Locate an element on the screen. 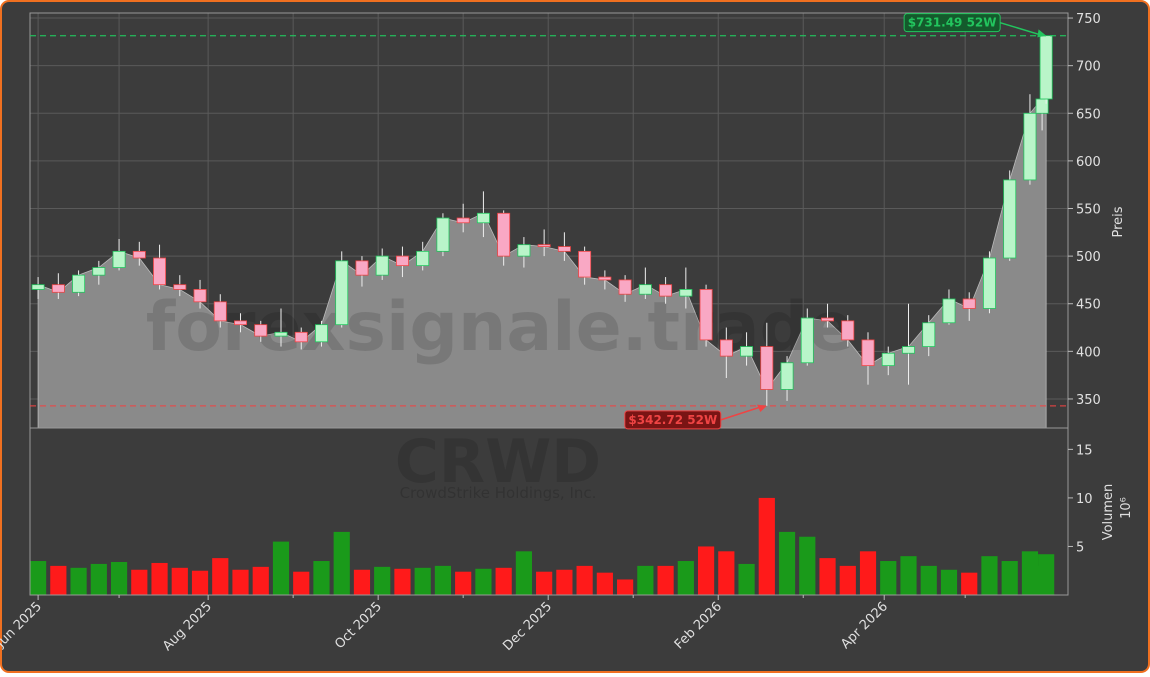 This screenshot has height=677, width=1150. y2-label: Volumen is located at coordinates (1108, 512).